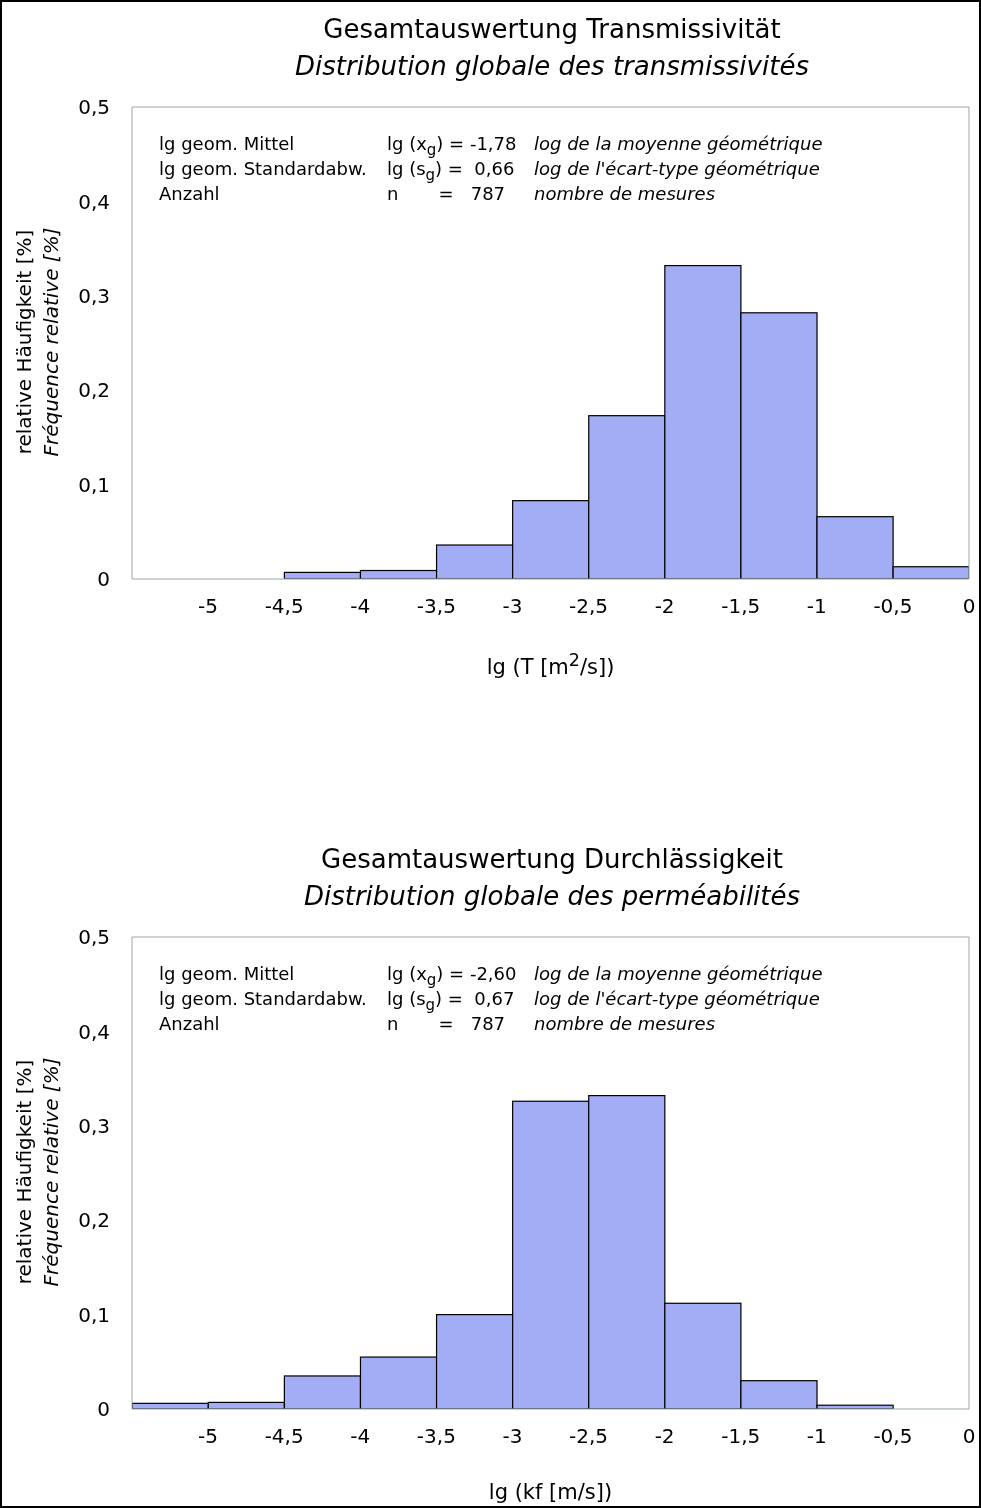  I want to click on chart-subtitle: Distribution globale des transmissivités, so click(552, 66).